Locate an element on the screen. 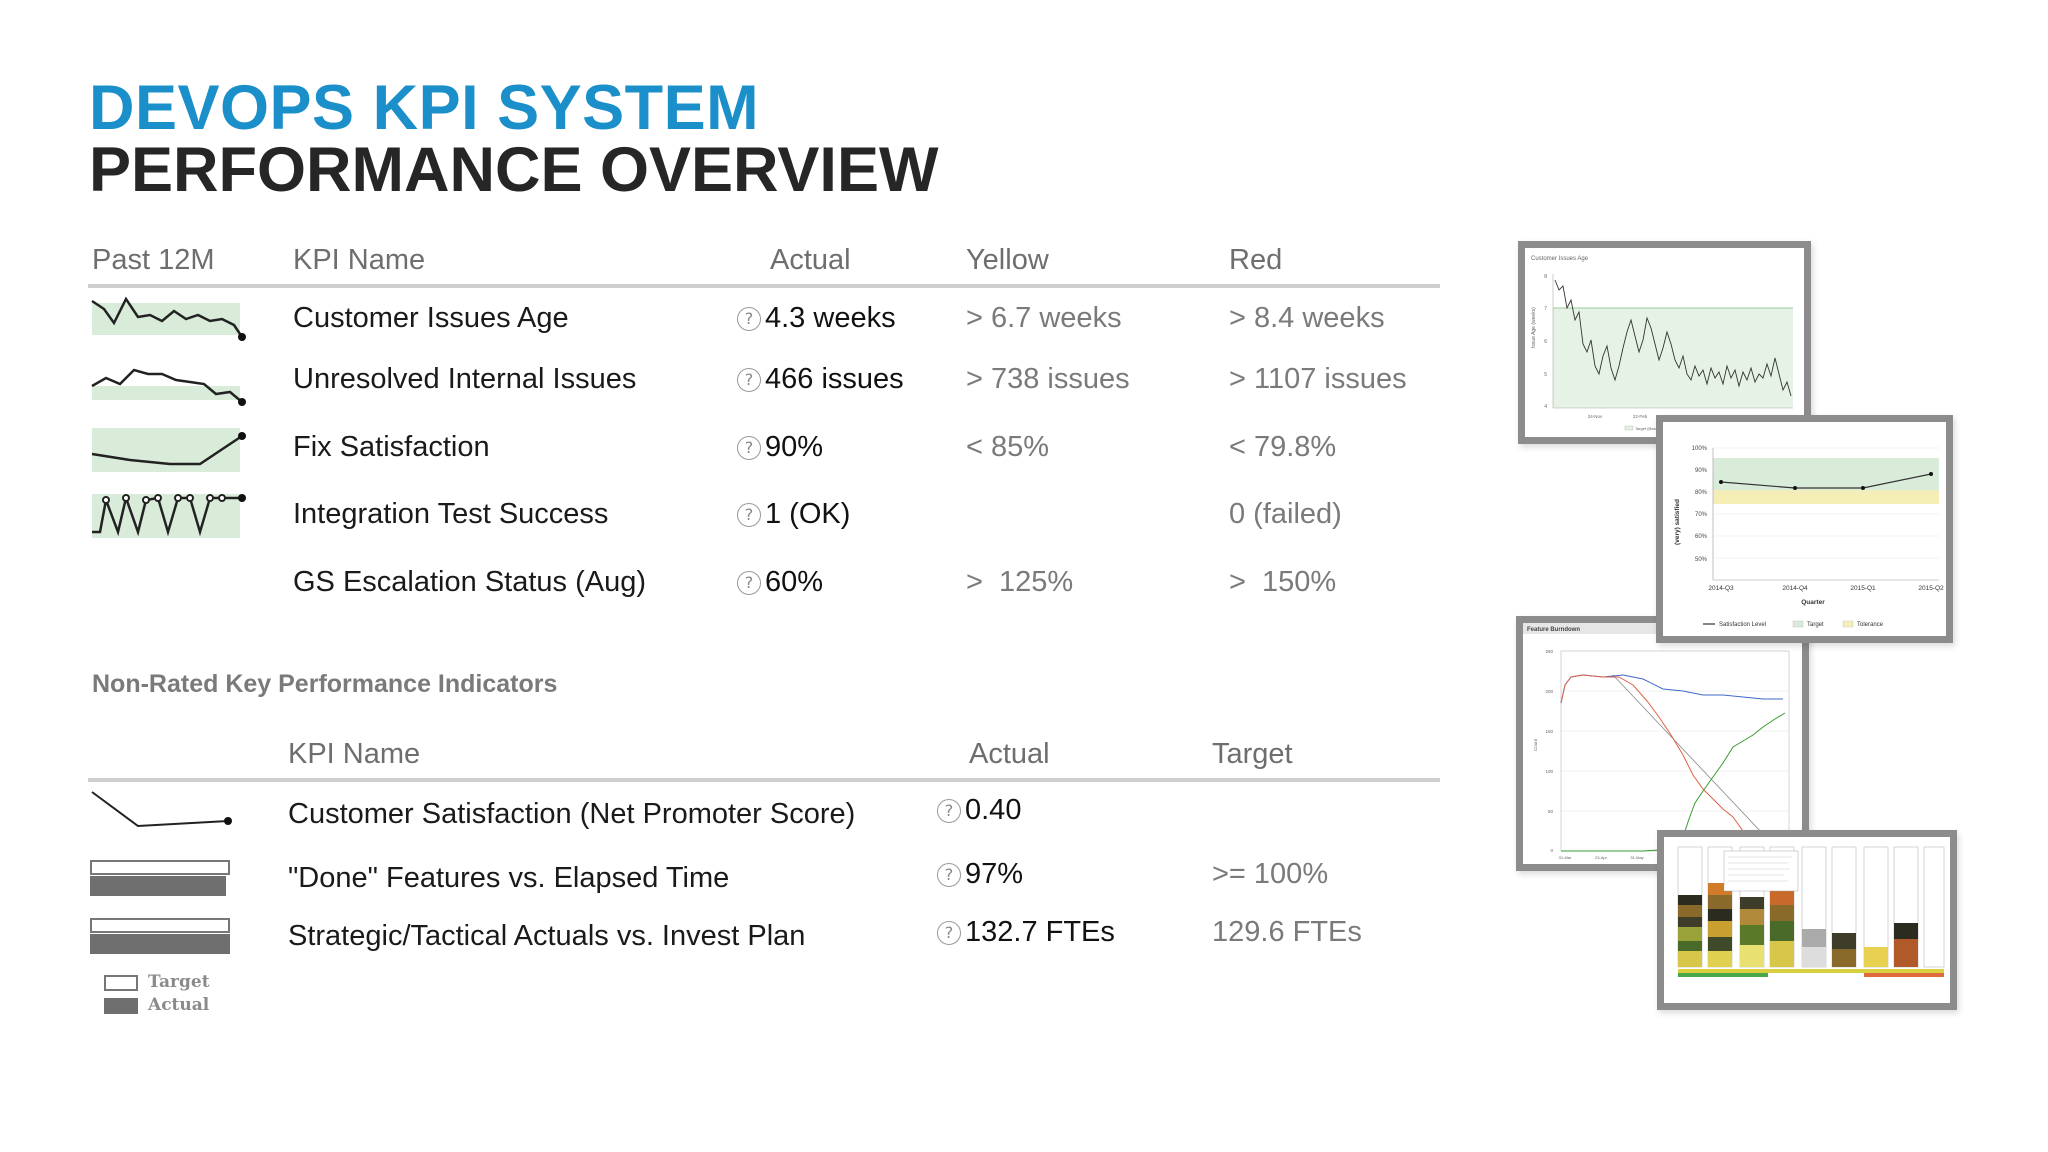 Image resolution: width=2048 pixels, height=1152 pixels. header-actual: Actual is located at coordinates (810, 260).